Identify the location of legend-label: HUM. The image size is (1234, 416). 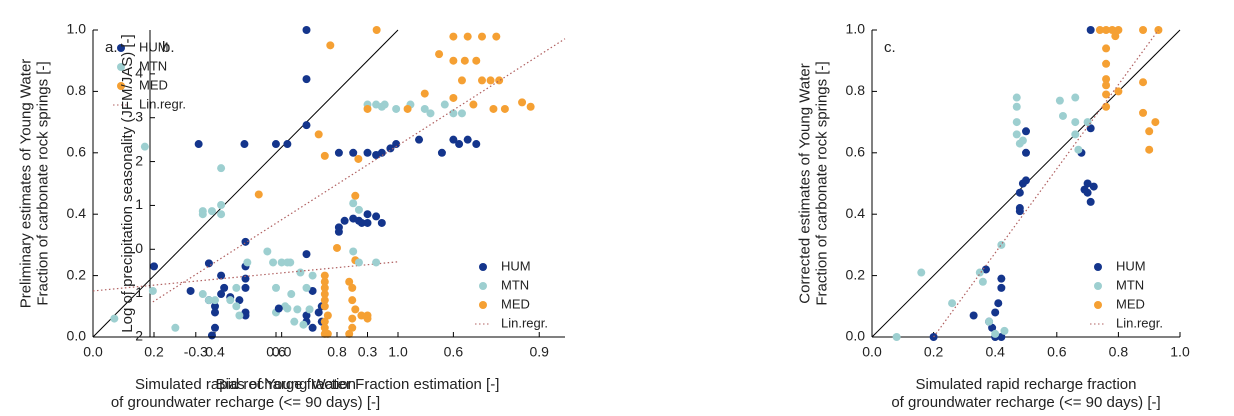
(154, 46).